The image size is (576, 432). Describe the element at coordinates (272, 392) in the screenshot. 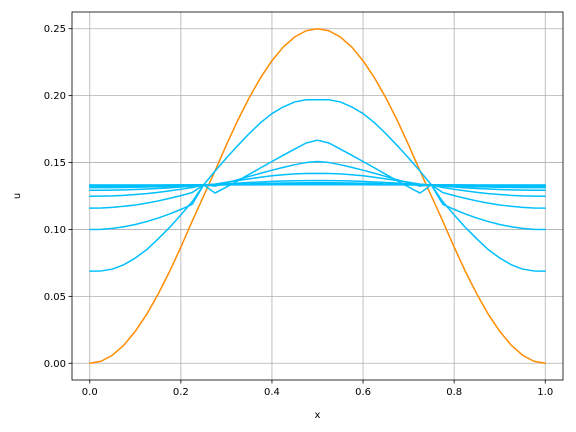

I see `x-tick-label: 0.4` at that location.